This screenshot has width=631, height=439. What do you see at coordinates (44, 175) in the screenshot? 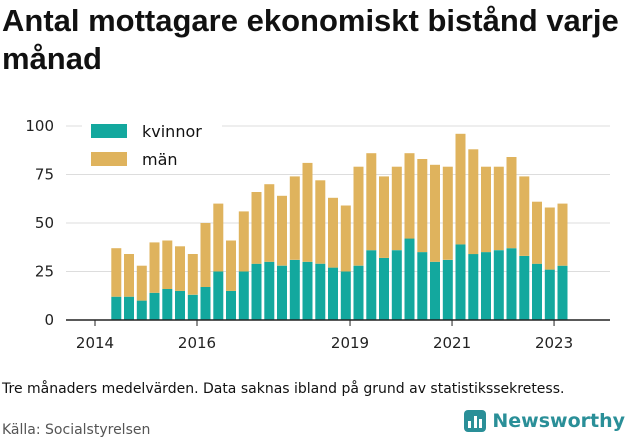
I see `y-tick-label: 75` at bounding box center [44, 175].